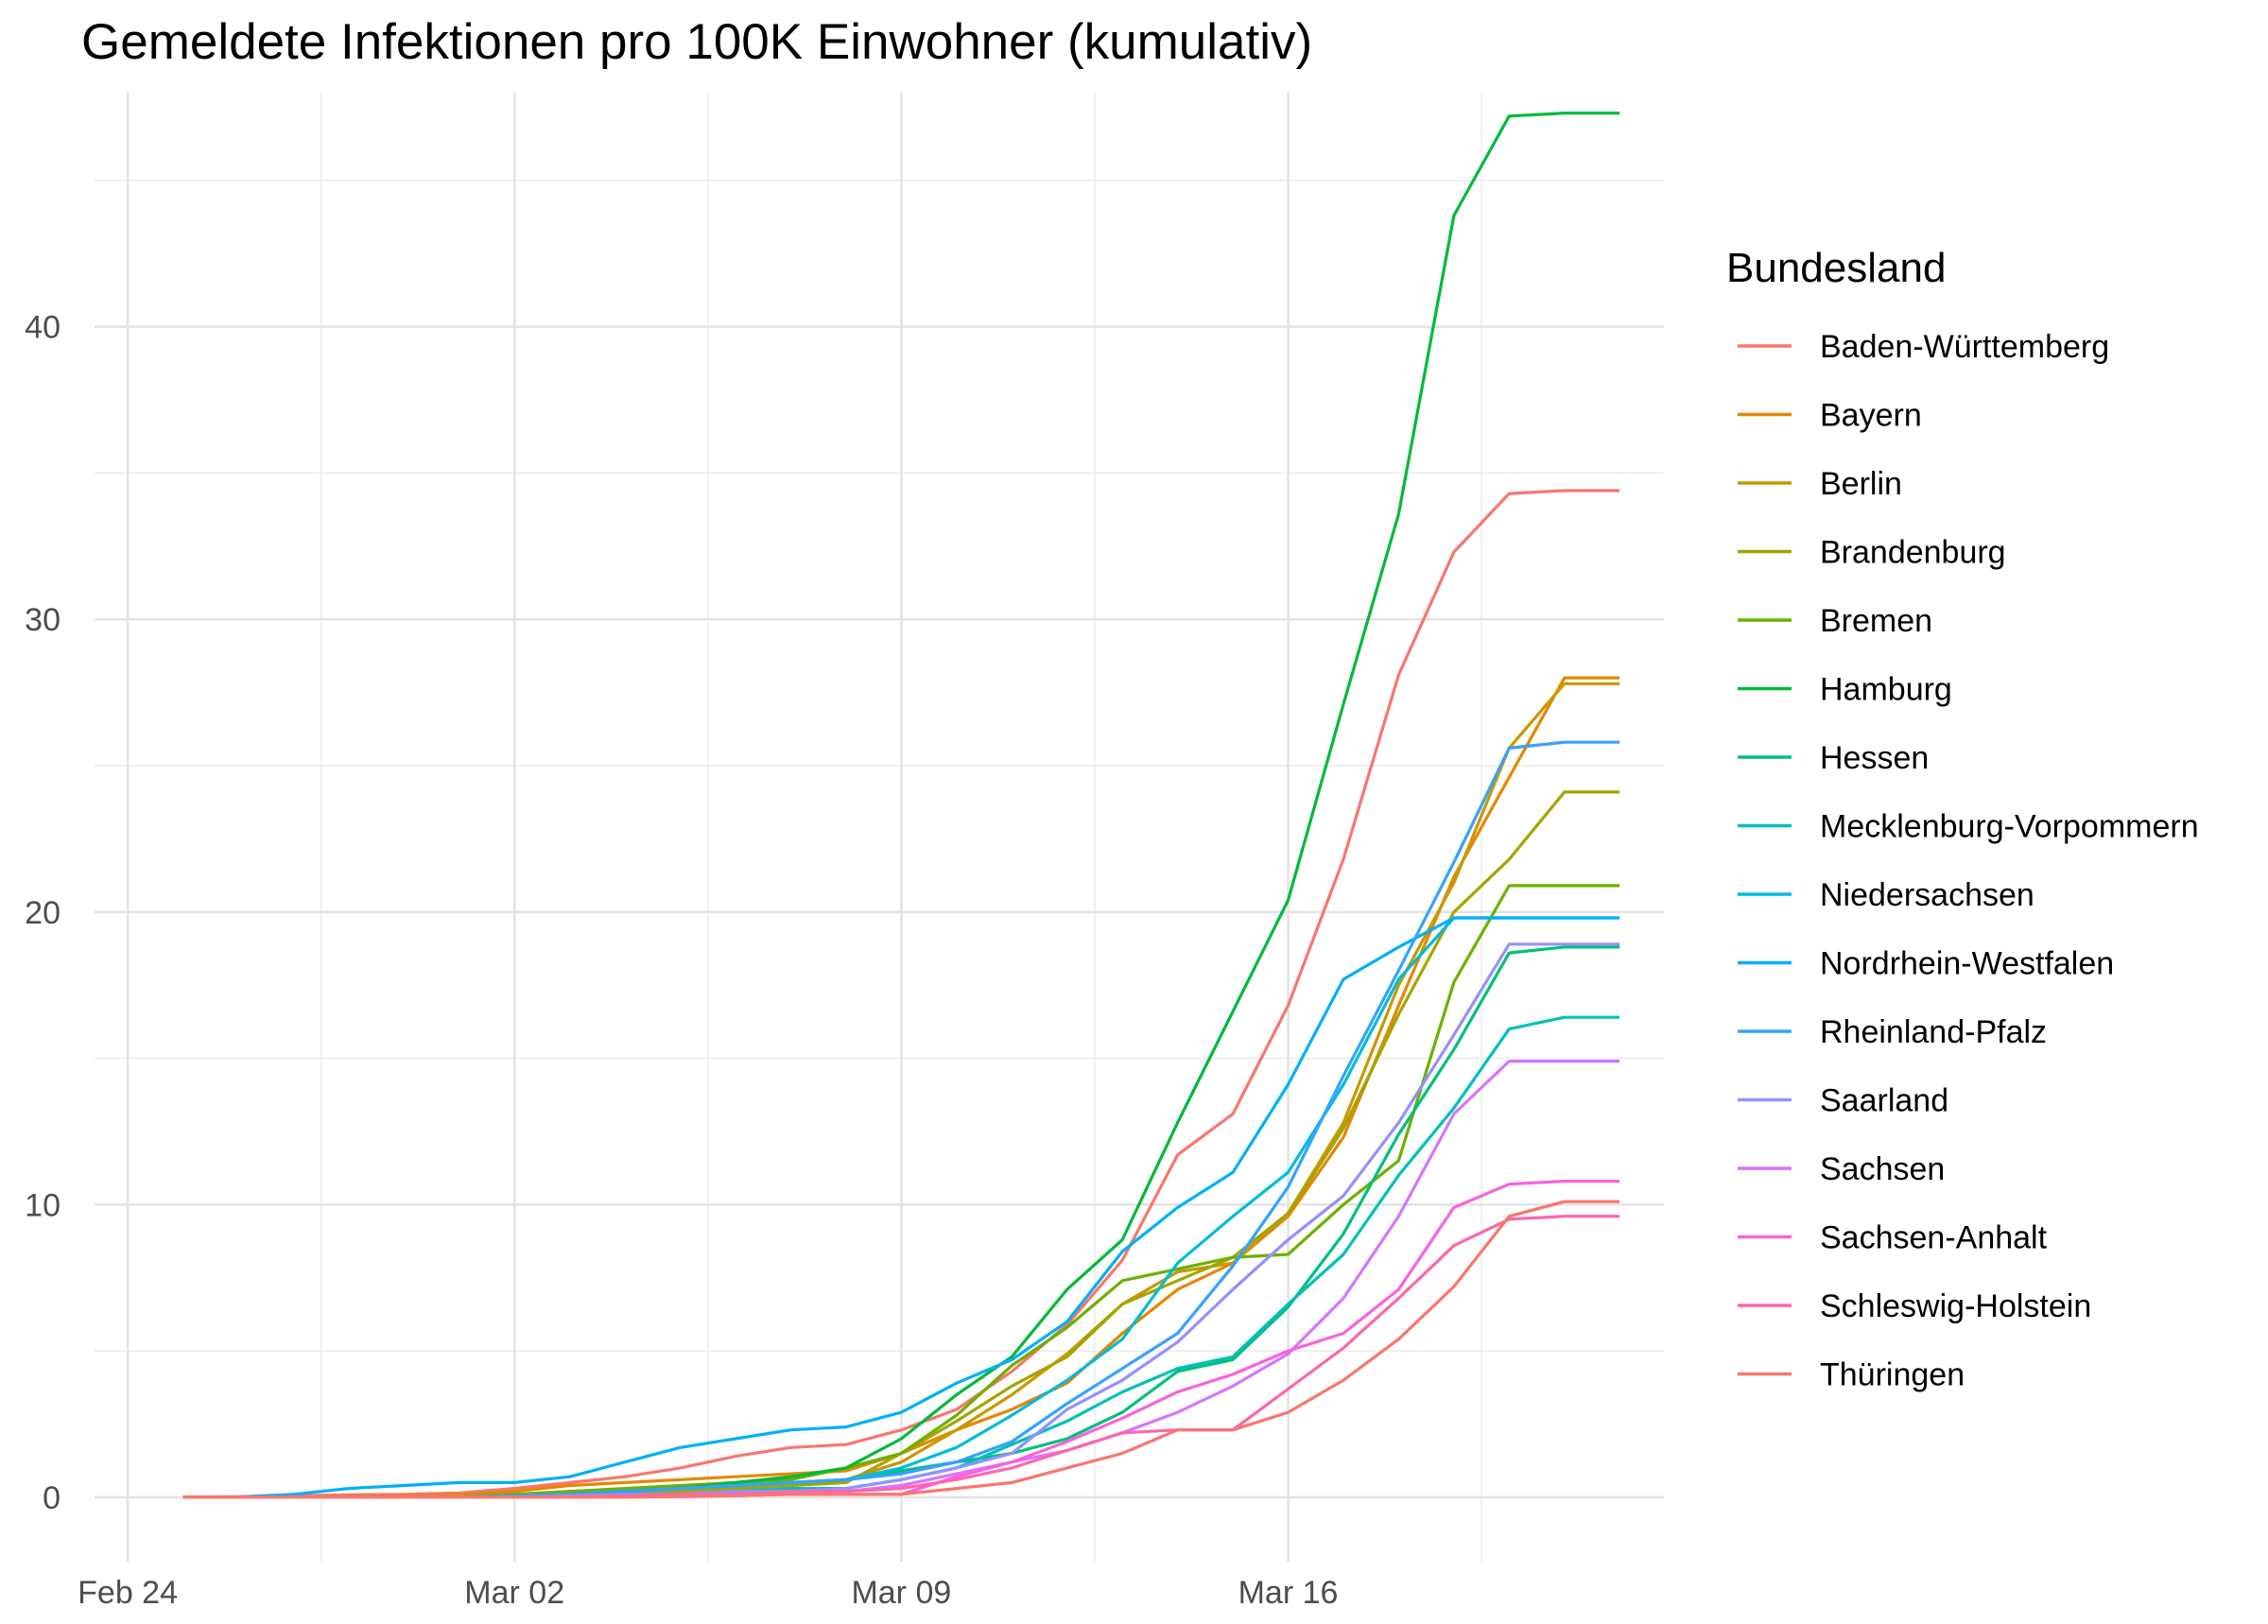  What do you see at coordinates (1861, 484) in the screenshot?
I see `legend-label: Berlin` at bounding box center [1861, 484].